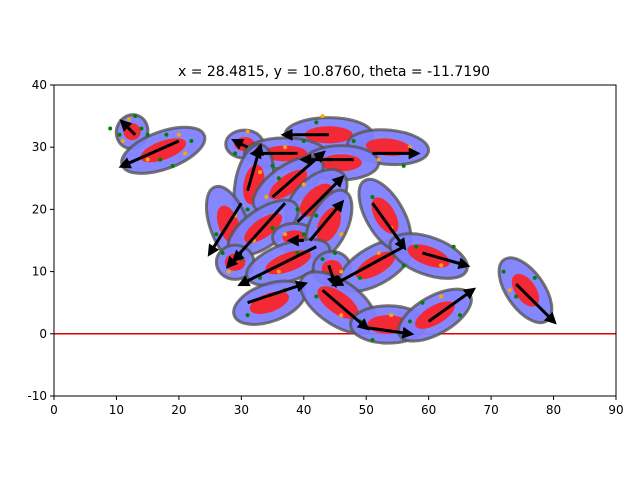 The width and height of the screenshot is (640, 480). I want to click on x-tick-label: 10, so click(116, 410).